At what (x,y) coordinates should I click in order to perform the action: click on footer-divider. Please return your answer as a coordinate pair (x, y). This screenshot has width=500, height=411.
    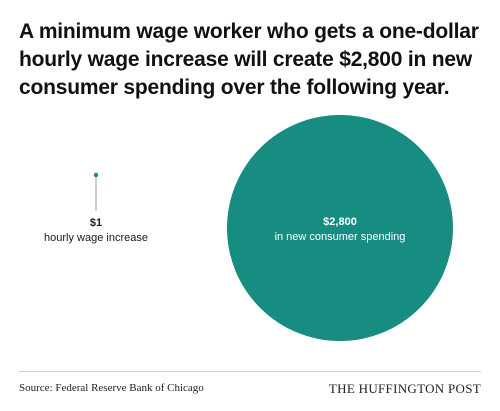
    Looking at the image, I should click on (250, 371).